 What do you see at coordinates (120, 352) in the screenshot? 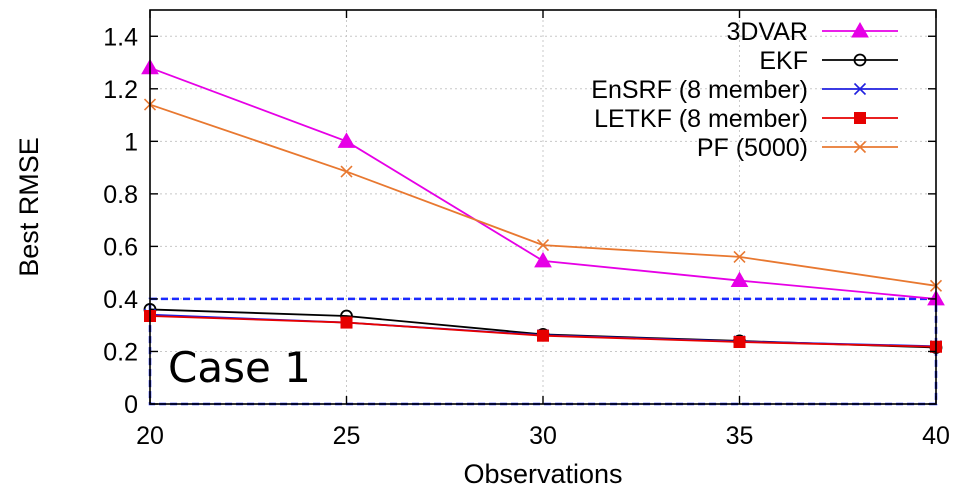
I see `y-tick-label: 0.2` at bounding box center [120, 352].